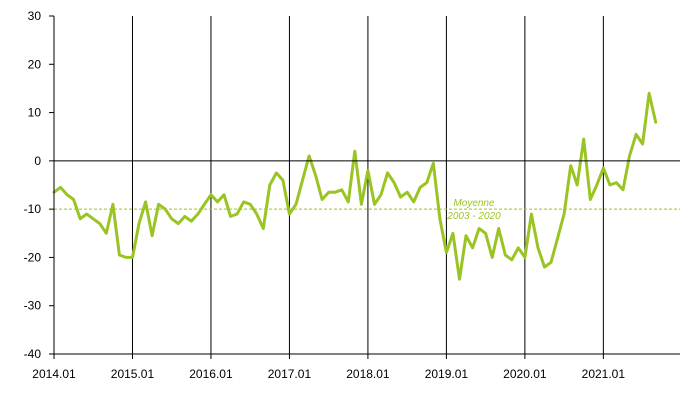  I want to click on x-tick-label: 2016.01, so click(211, 374).